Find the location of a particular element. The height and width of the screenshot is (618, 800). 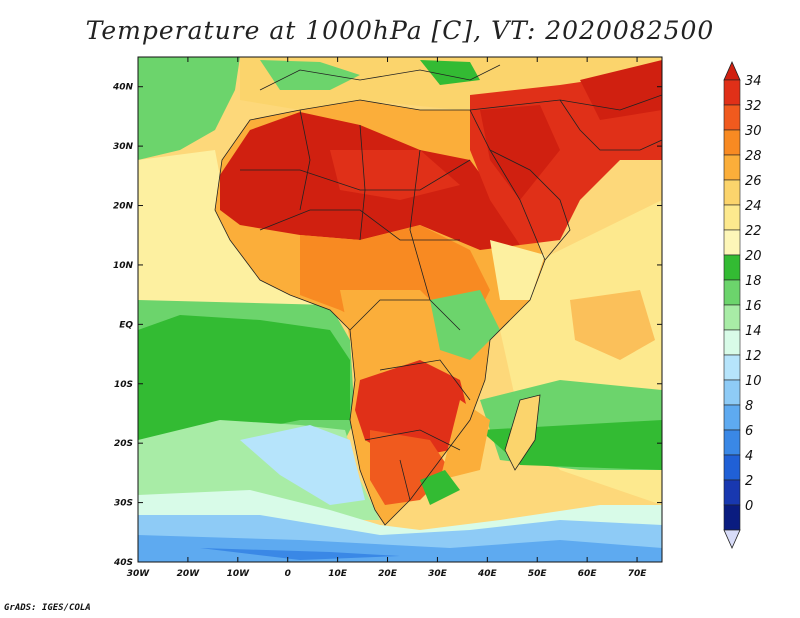

y-tick-label: 10S is located at coordinates (123, 385).